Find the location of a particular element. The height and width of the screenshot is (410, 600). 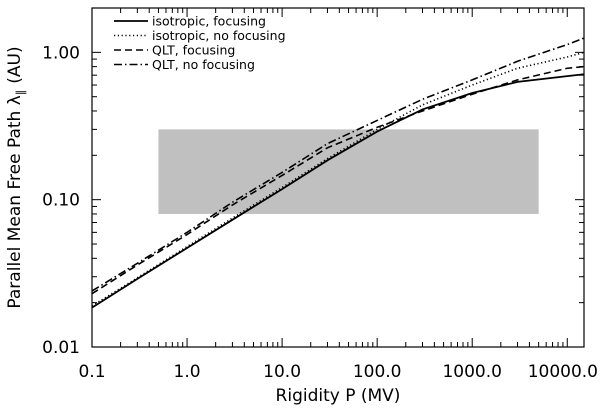

y-tick-label: 0.01 is located at coordinates (61, 348).